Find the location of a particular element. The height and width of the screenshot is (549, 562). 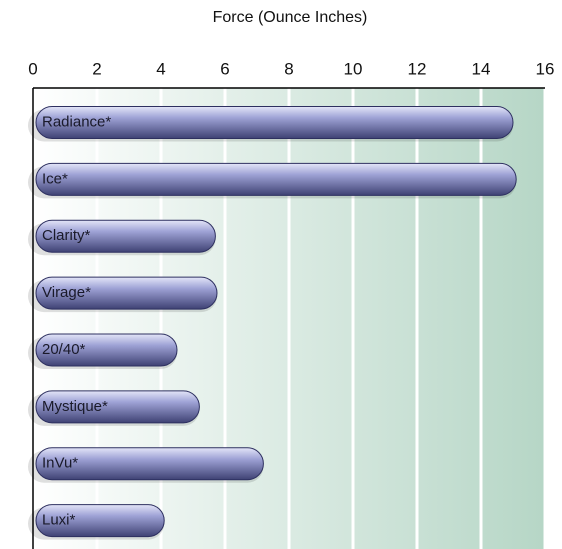

bar-label: InVu* is located at coordinates (60, 463).